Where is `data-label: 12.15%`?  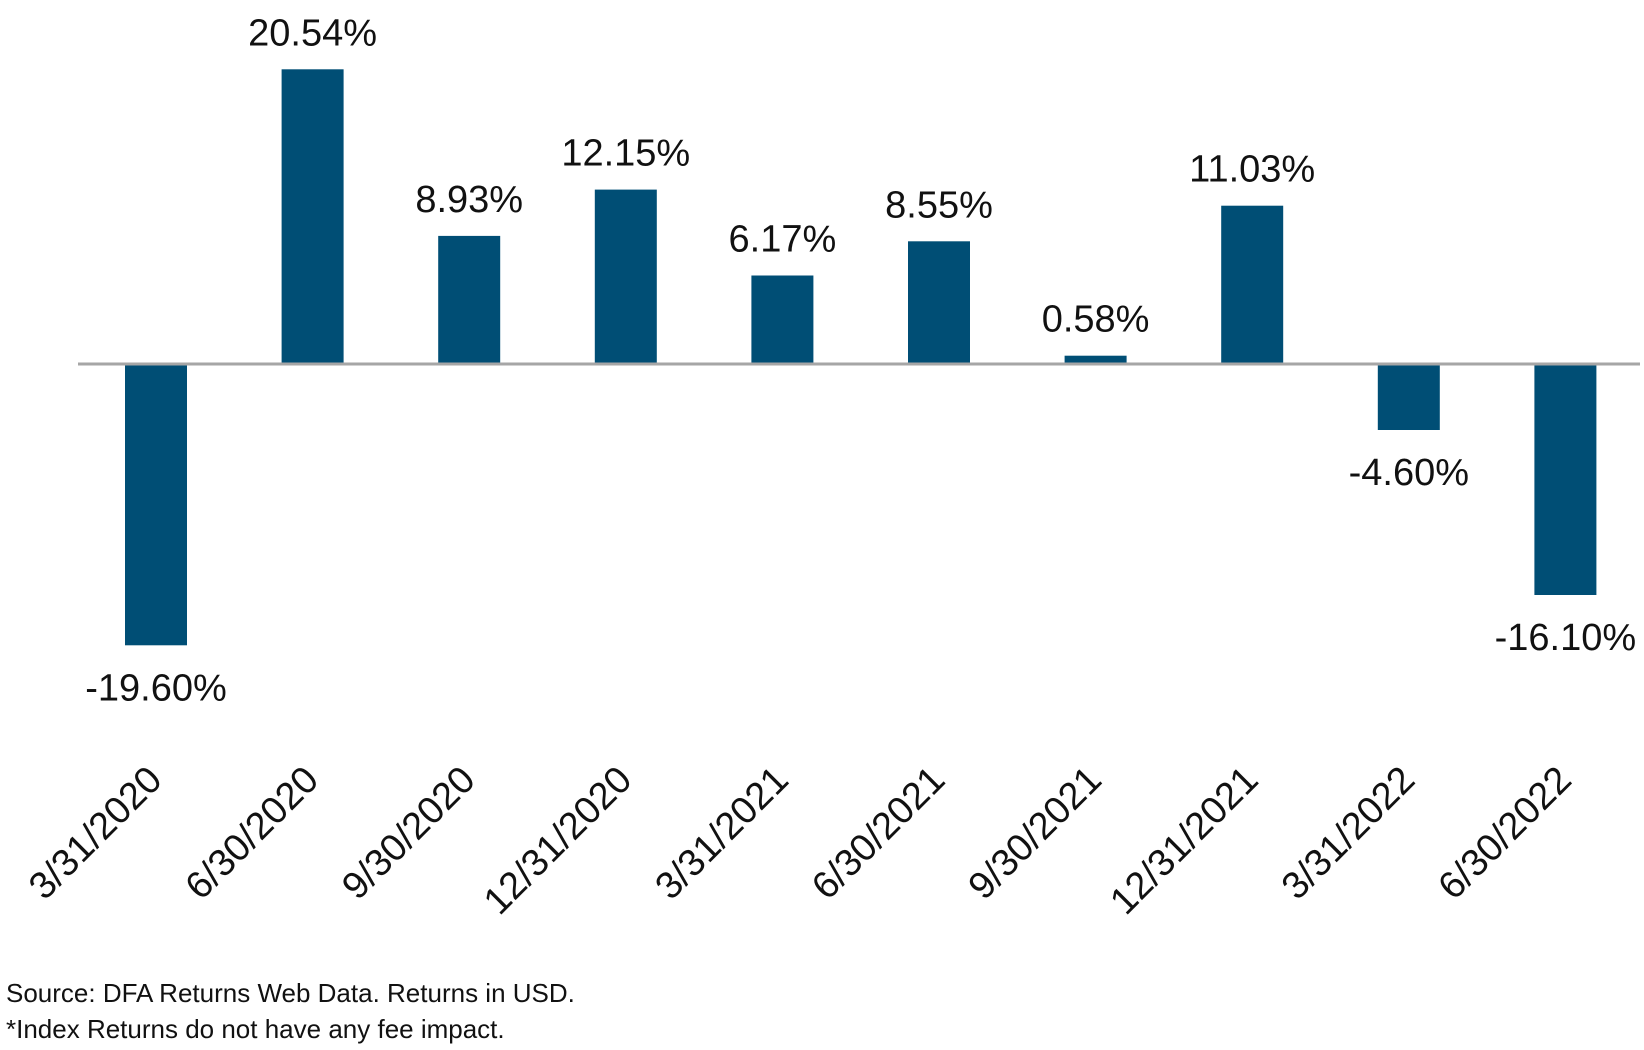 data-label: 12.15% is located at coordinates (625, 154).